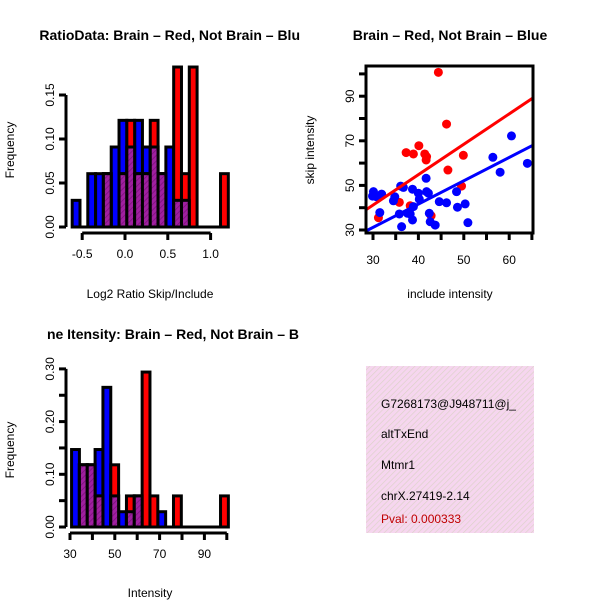 The height and width of the screenshot is (600, 600). What do you see at coordinates (50, 369) in the screenshot?
I see `y-tick-label: 0.30` at bounding box center [50, 369].